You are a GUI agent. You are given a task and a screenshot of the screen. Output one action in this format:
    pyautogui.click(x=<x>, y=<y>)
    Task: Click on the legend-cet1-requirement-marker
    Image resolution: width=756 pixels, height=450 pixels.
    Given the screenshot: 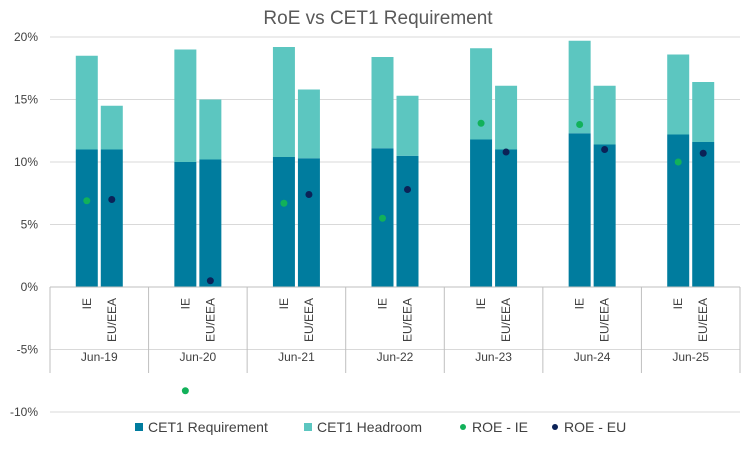 What is the action you would take?
    pyautogui.click(x=139, y=427)
    